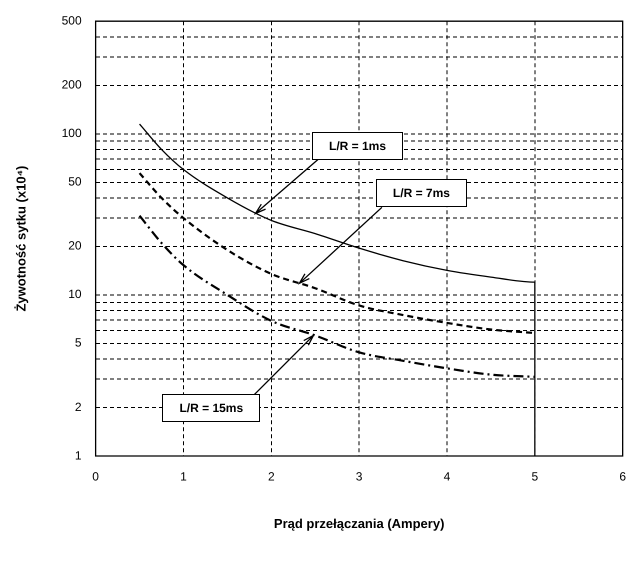  What do you see at coordinates (622, 477) in the screenshot?
I see `x-tick-label: 6` at bounding box center [622, 477].